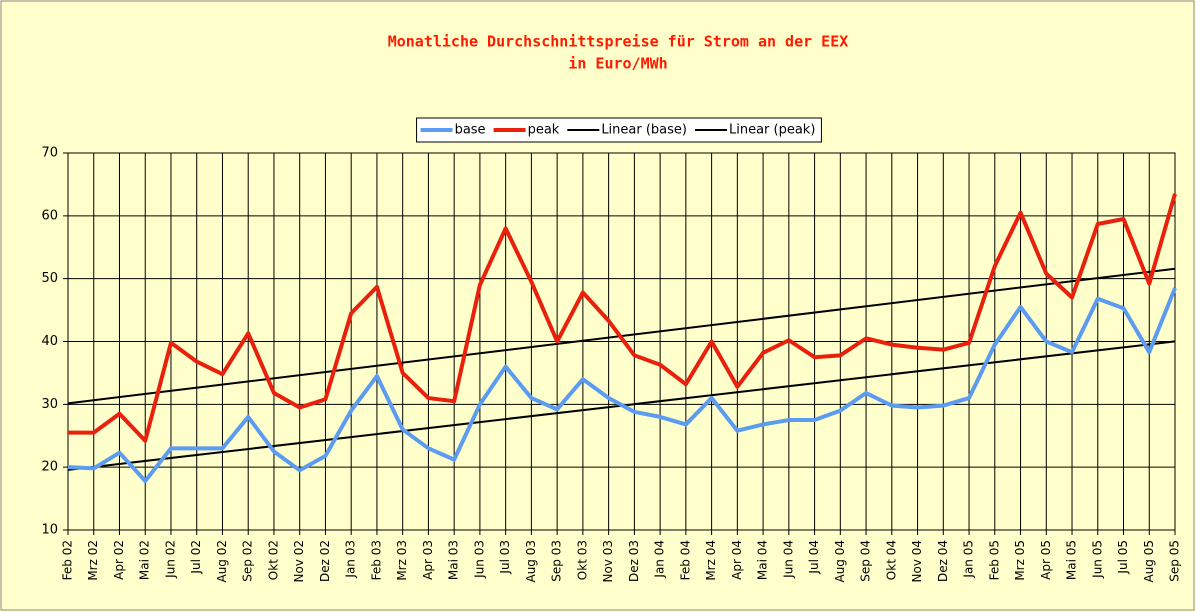 The width and height of the screenshot is (1196, 612). Describe the element at coordinates (68, 560) in the screenshot. I see `x-tick-label: Feb 02` at that location.